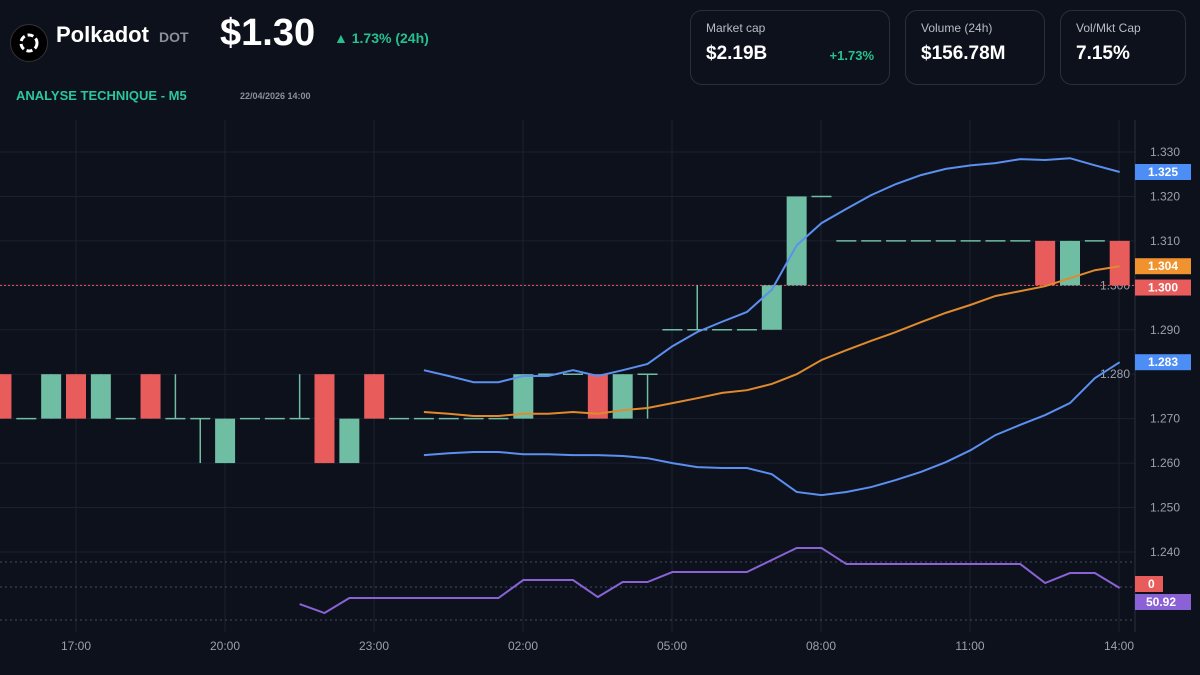 This screenshot has width=1200, height=675. Describe the element at coordinates (29, 43) in the screenshot. I see `polkadot-logo-icon` at that location.